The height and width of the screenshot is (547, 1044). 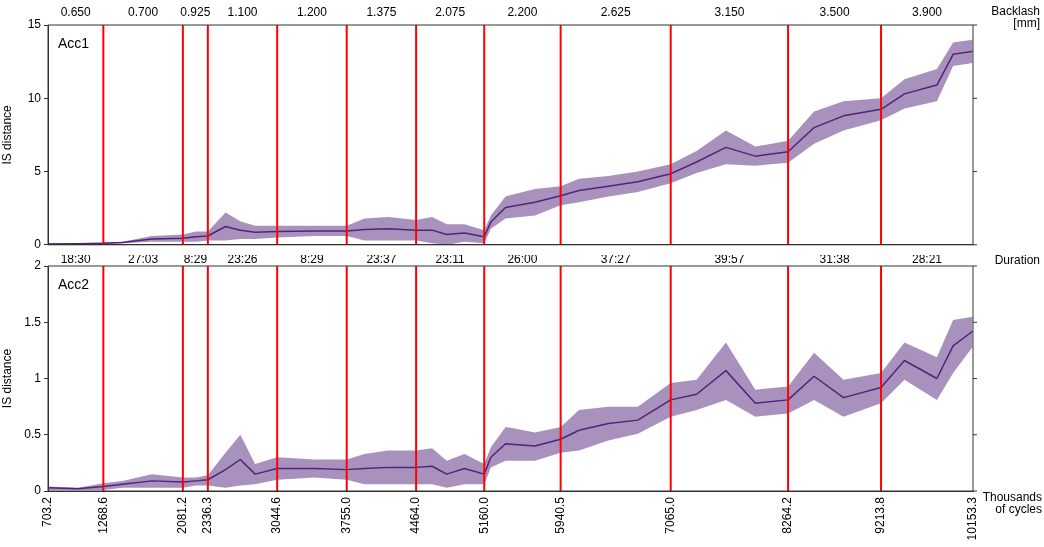 I want to click on y-tick-label: 1.5, so click(x=33, y=321).